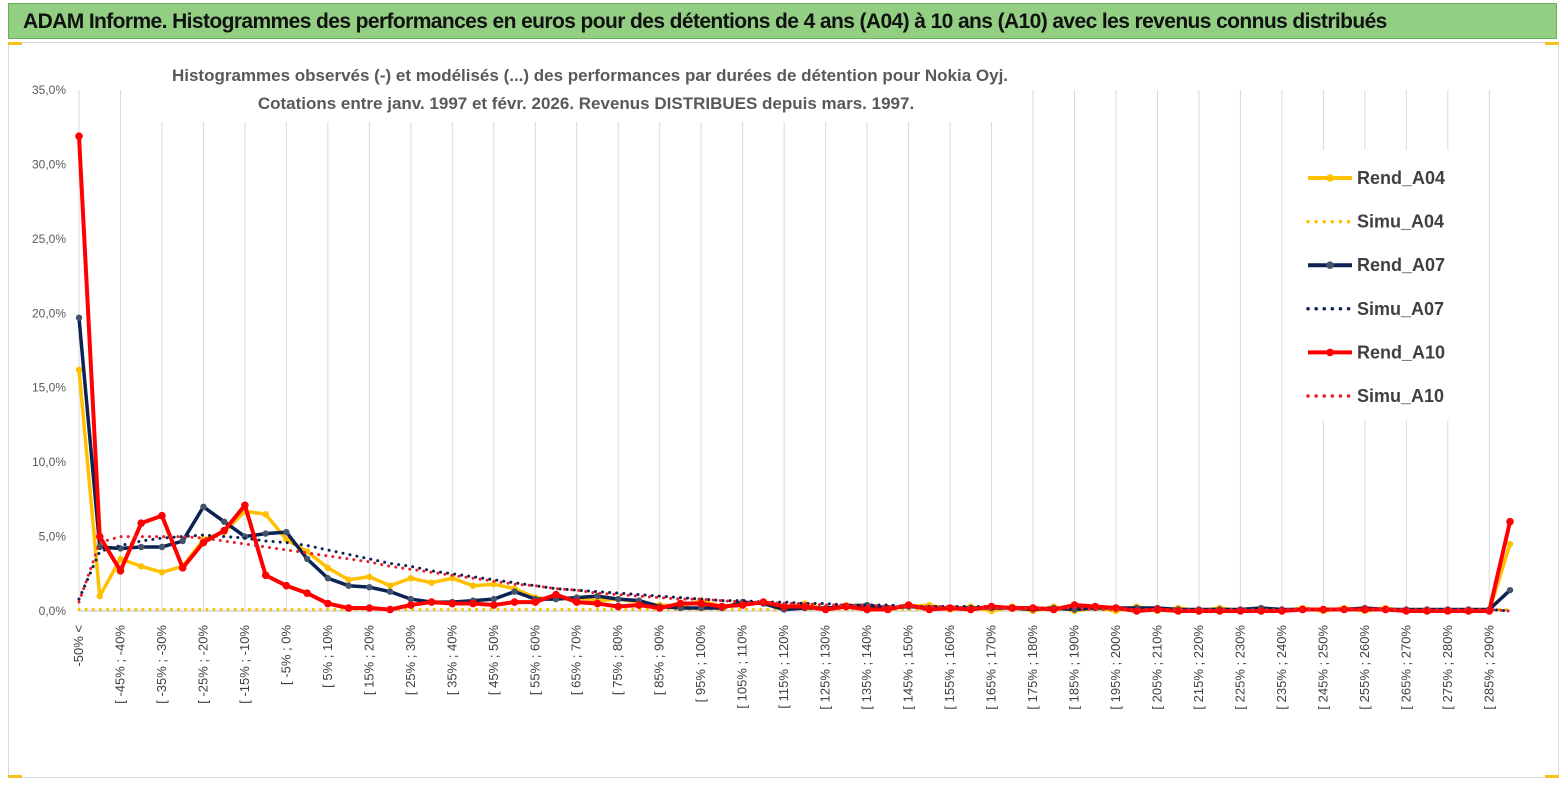 The width and height of the screenshot is (1567, 791). I want to click on x-tick-label: [ 105% ; 110%, so click(742, 667).